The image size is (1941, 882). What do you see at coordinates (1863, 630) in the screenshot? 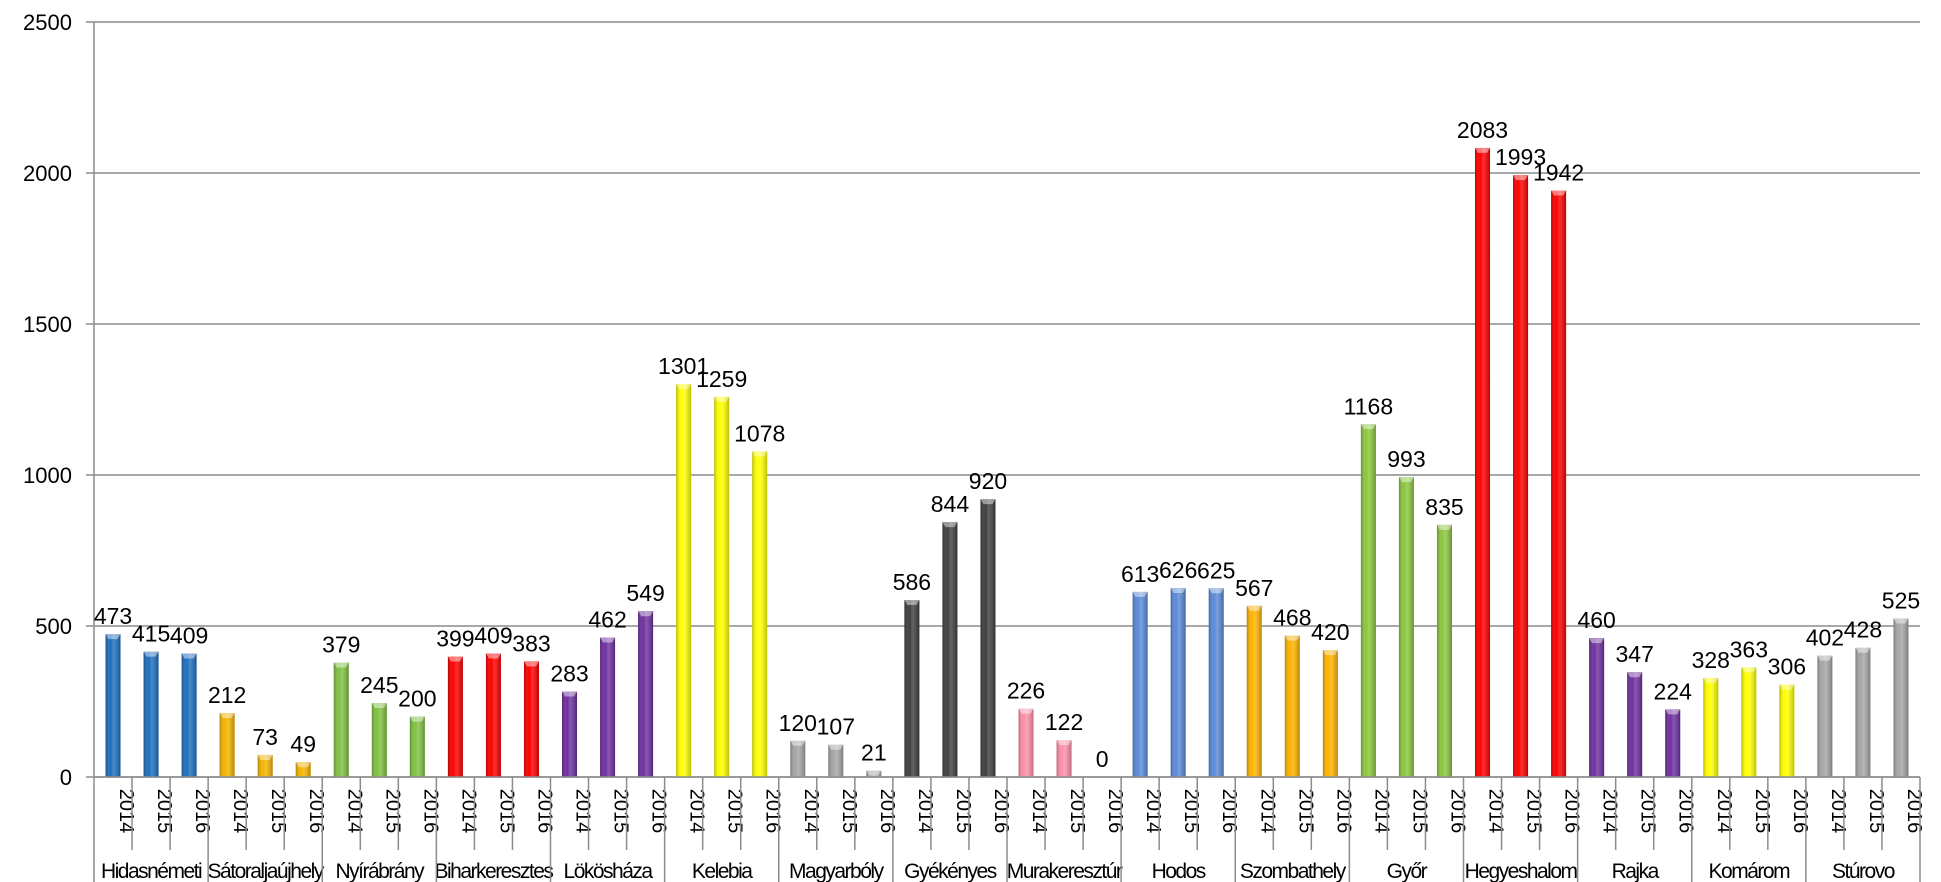
I see `data-label: 428` at bounding box center [1863, 630].